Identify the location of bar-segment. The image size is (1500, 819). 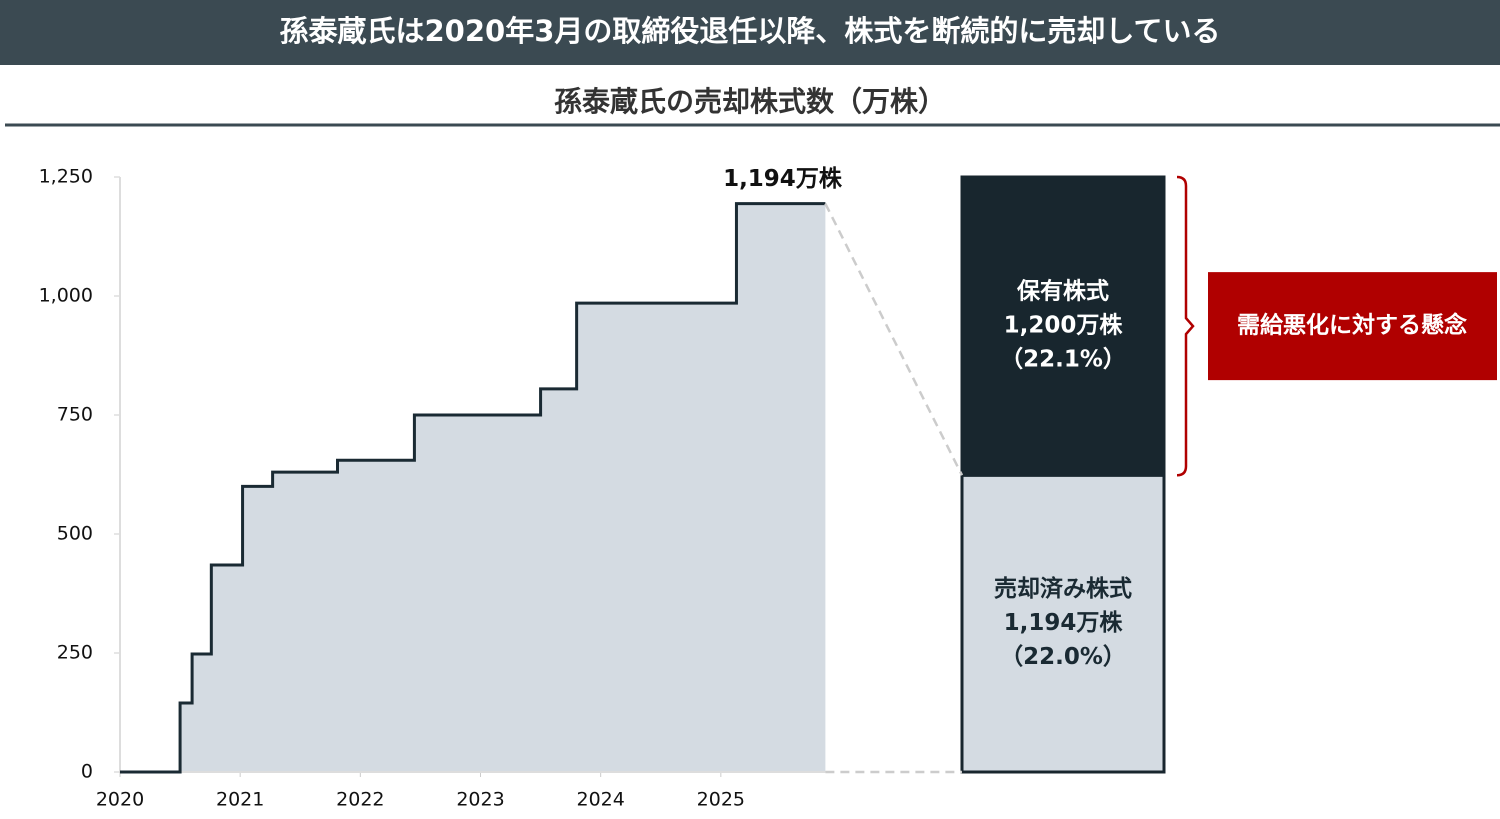
(1063, 326).